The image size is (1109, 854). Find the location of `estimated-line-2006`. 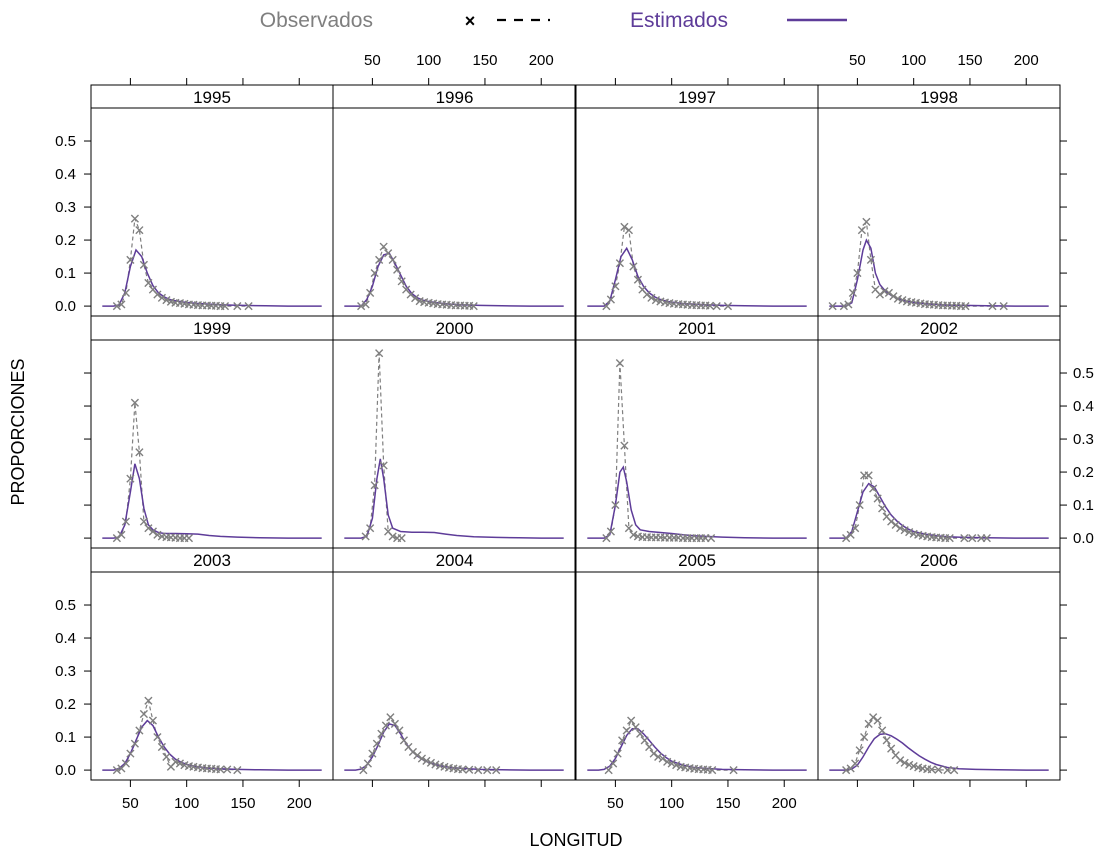

estimated-line-2006 is located at coordinates (939, 752).